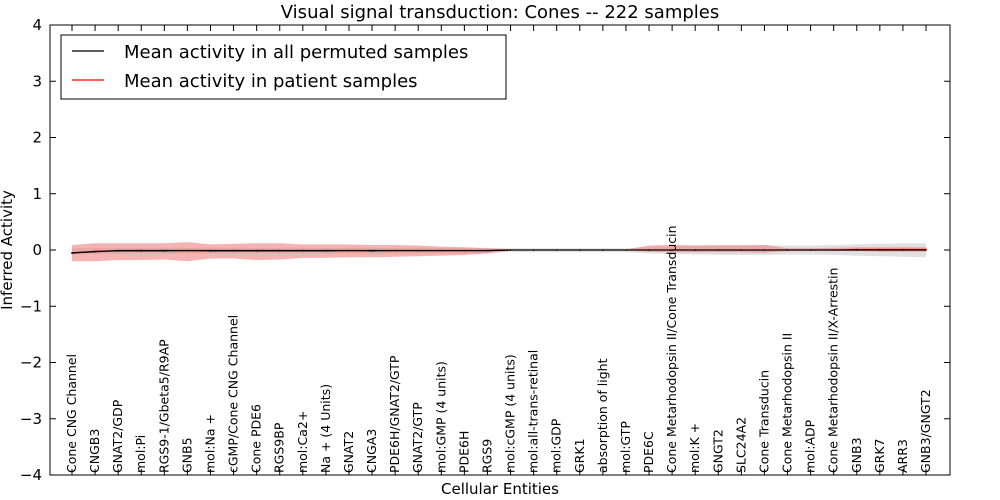 The height and width of the screenshot is (500, 1000). What do you see at coordinates (37, 25) in the screenshot?
I see `y-tick-label: 4` at bounding box center [37, 25].